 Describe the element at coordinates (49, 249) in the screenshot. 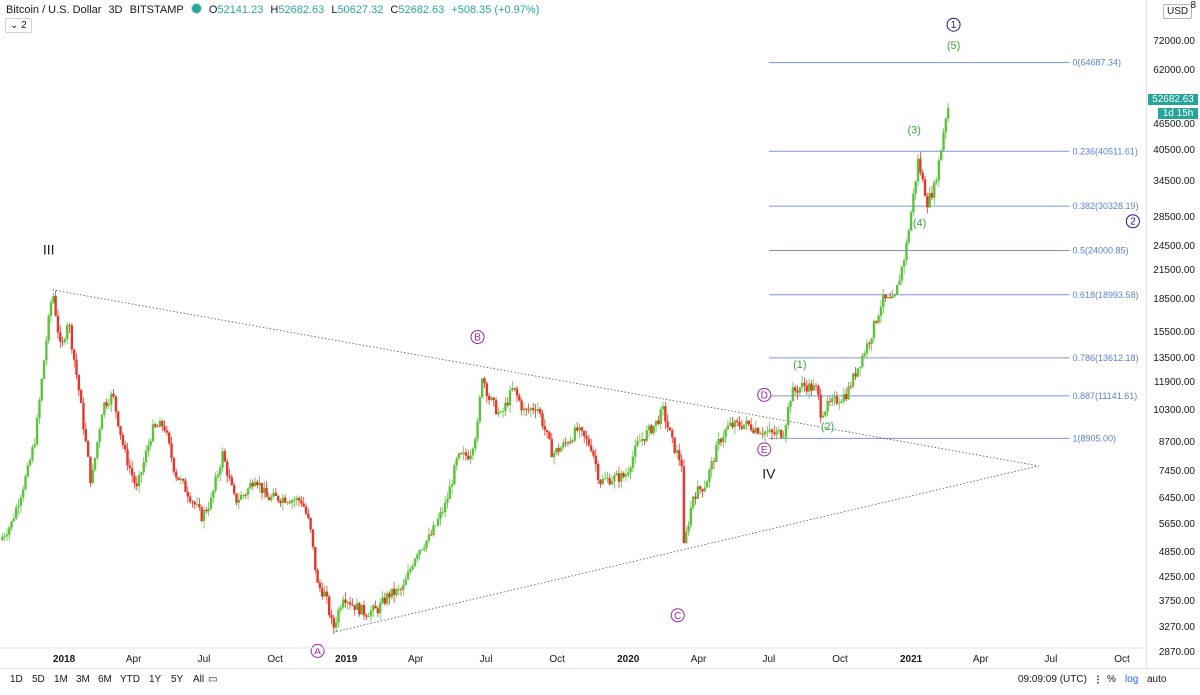

I see `wave-label-0: III` at that location.